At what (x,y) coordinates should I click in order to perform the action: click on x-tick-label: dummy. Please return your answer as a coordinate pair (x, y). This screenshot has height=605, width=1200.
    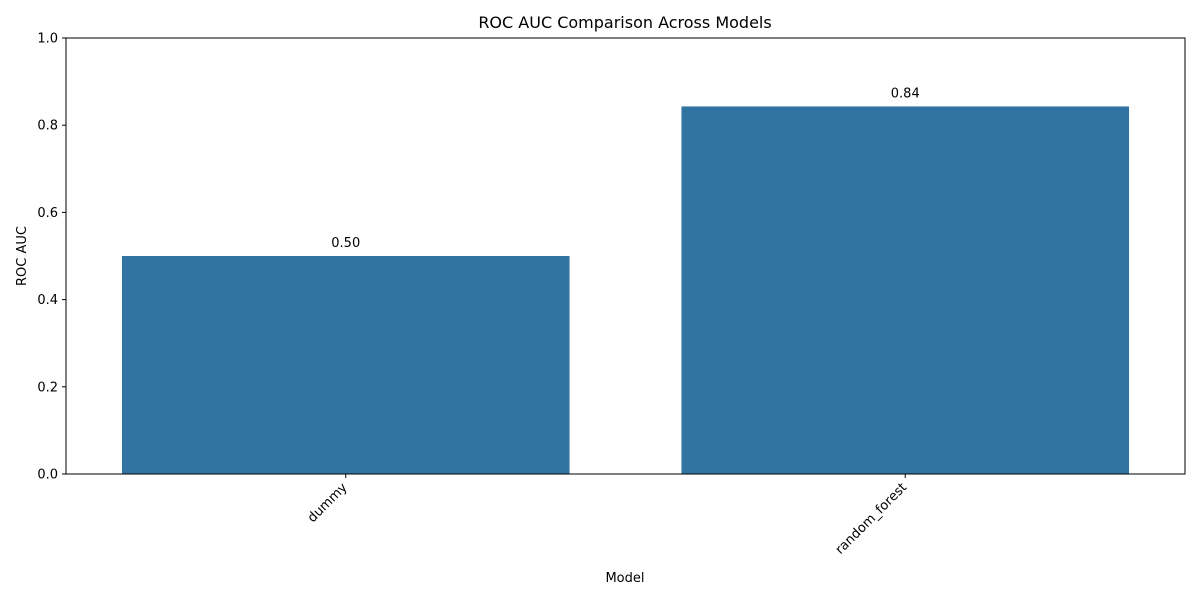
    Looking at the image, I should click on (328, 503).